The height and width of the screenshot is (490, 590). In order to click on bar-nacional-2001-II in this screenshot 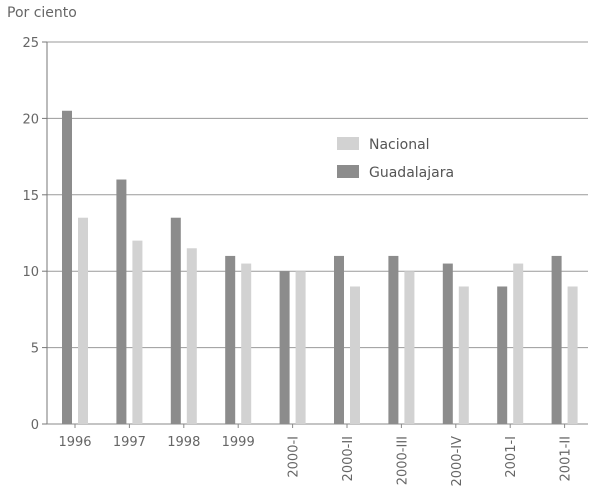, I will do `click(572, 355)`.